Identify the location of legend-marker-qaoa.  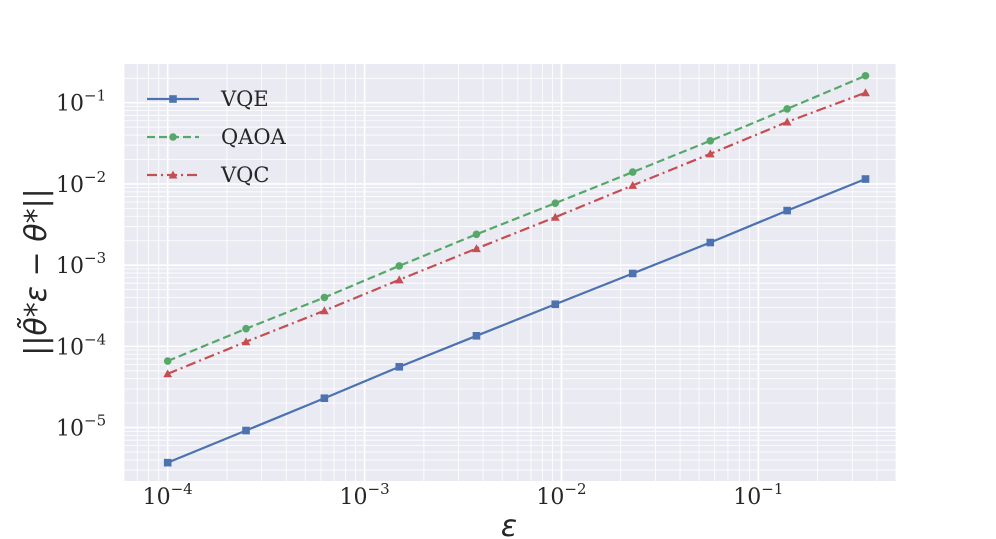
(173, 137).